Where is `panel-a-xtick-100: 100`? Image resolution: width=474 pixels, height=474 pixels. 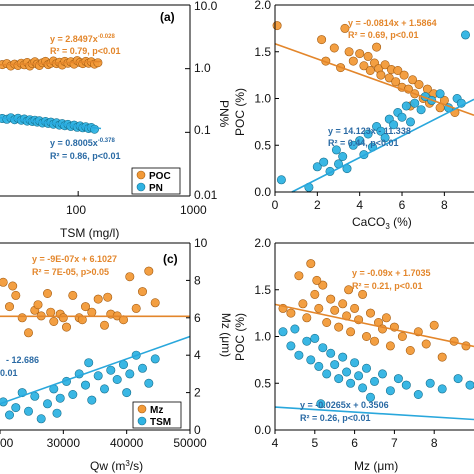 panel-a-xtick-100: 100 is located at coordinates (76, 210).